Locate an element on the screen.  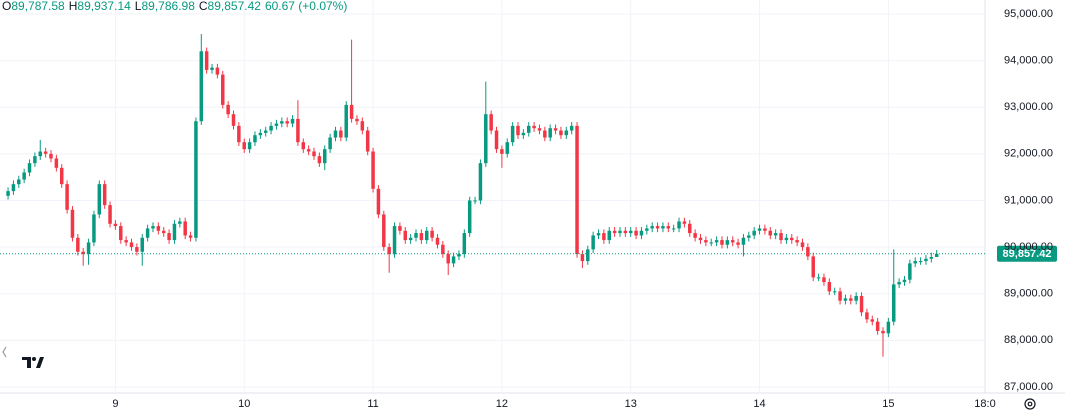
y-tick-label: 93,000.00 is located at coordinates (1028, 107).